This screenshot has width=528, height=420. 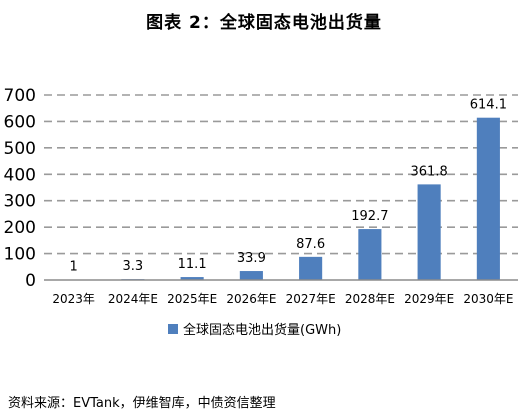 I want to click on x-tick-label: 2029年E, so click(x=429, y=299).